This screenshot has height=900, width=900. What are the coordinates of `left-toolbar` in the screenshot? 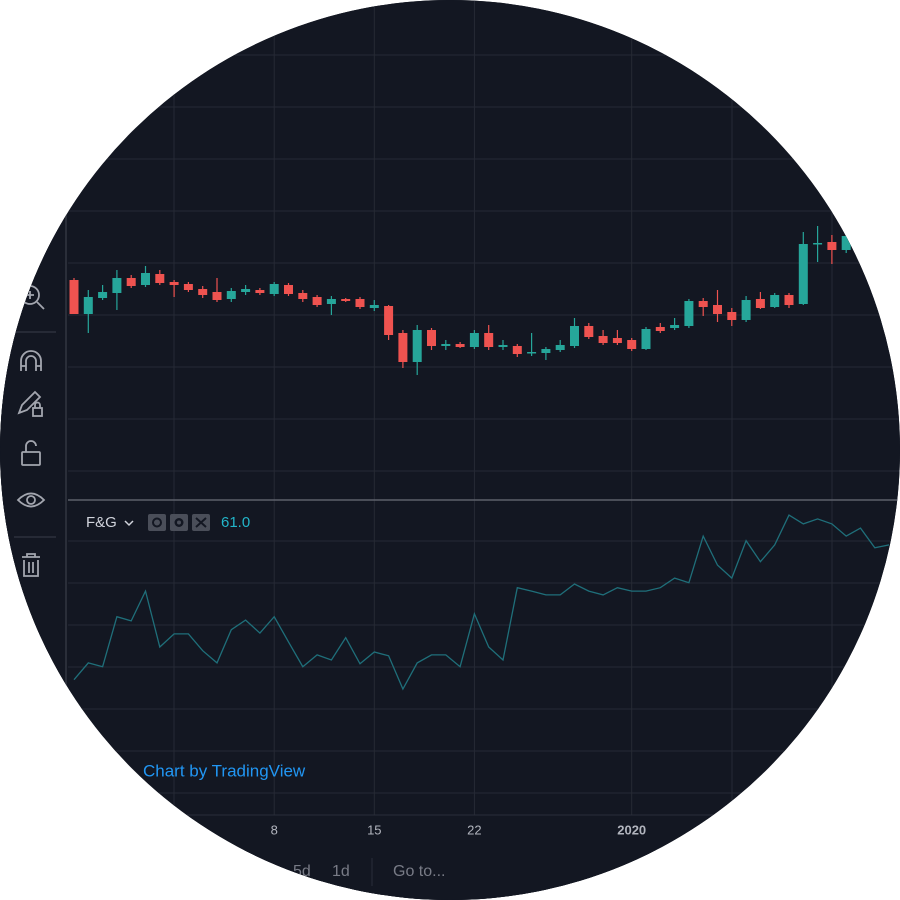 It's located at (33, 450).